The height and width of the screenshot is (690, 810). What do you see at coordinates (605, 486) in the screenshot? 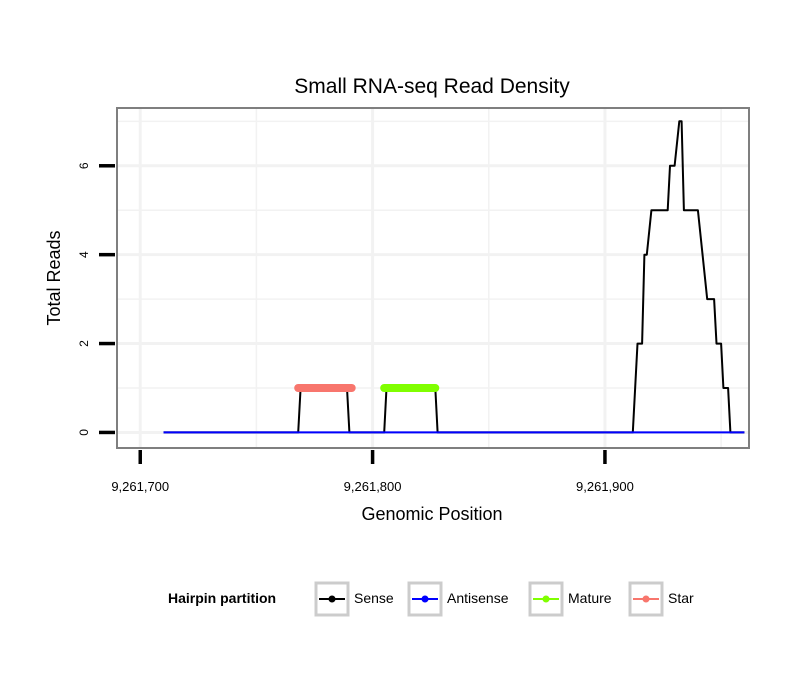
I see `x-tick-label: 9,261,900` at bounding box center [605, 486].